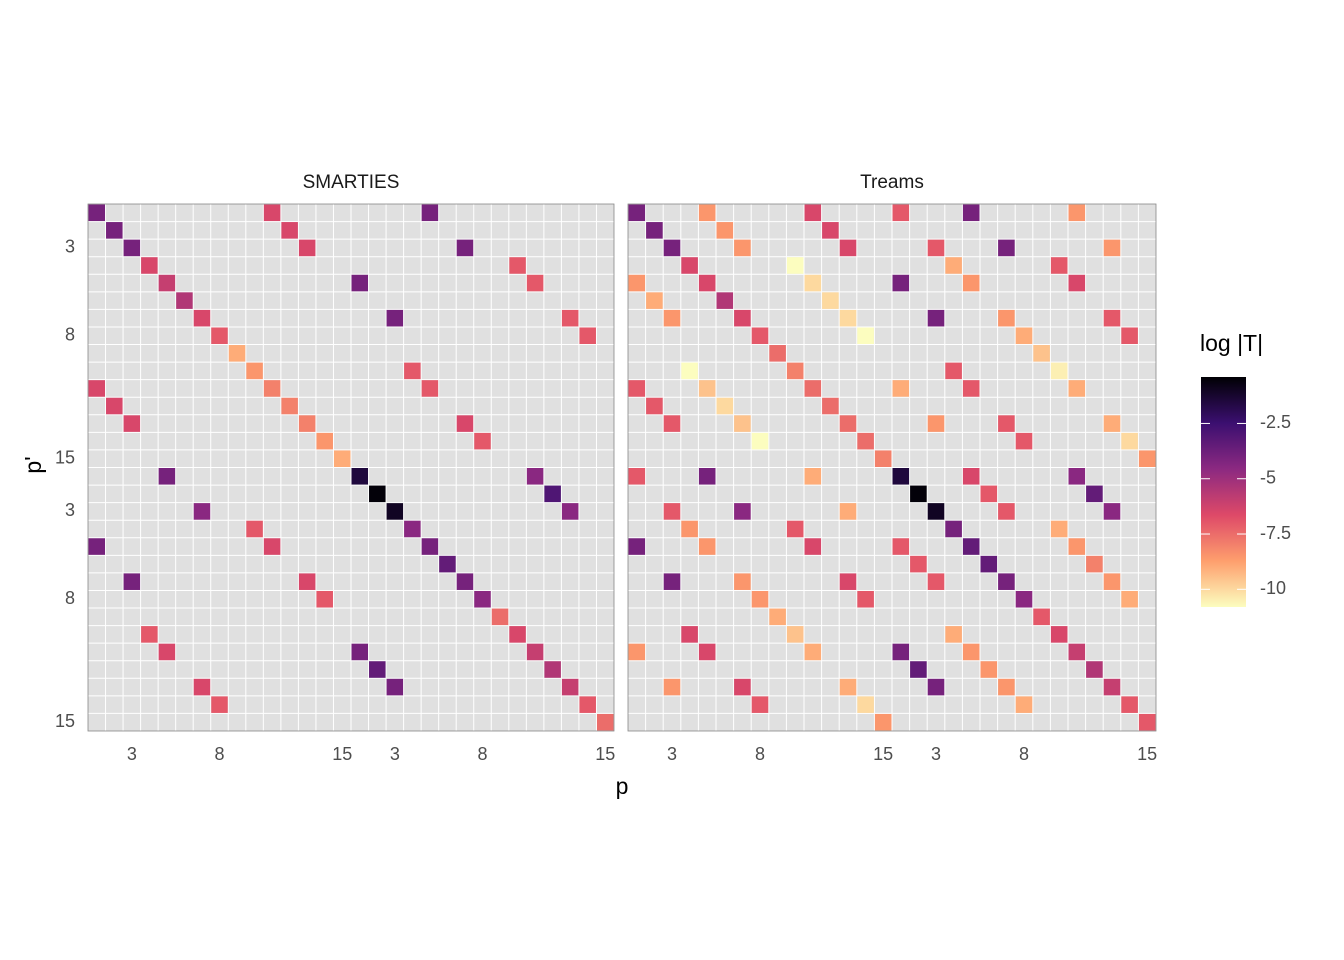 This screenshot has width=1344, height=960. Describe the element at coordinates (1273, 588) in the screenshot. I see `colorbar-tick-label: -10` at that location.